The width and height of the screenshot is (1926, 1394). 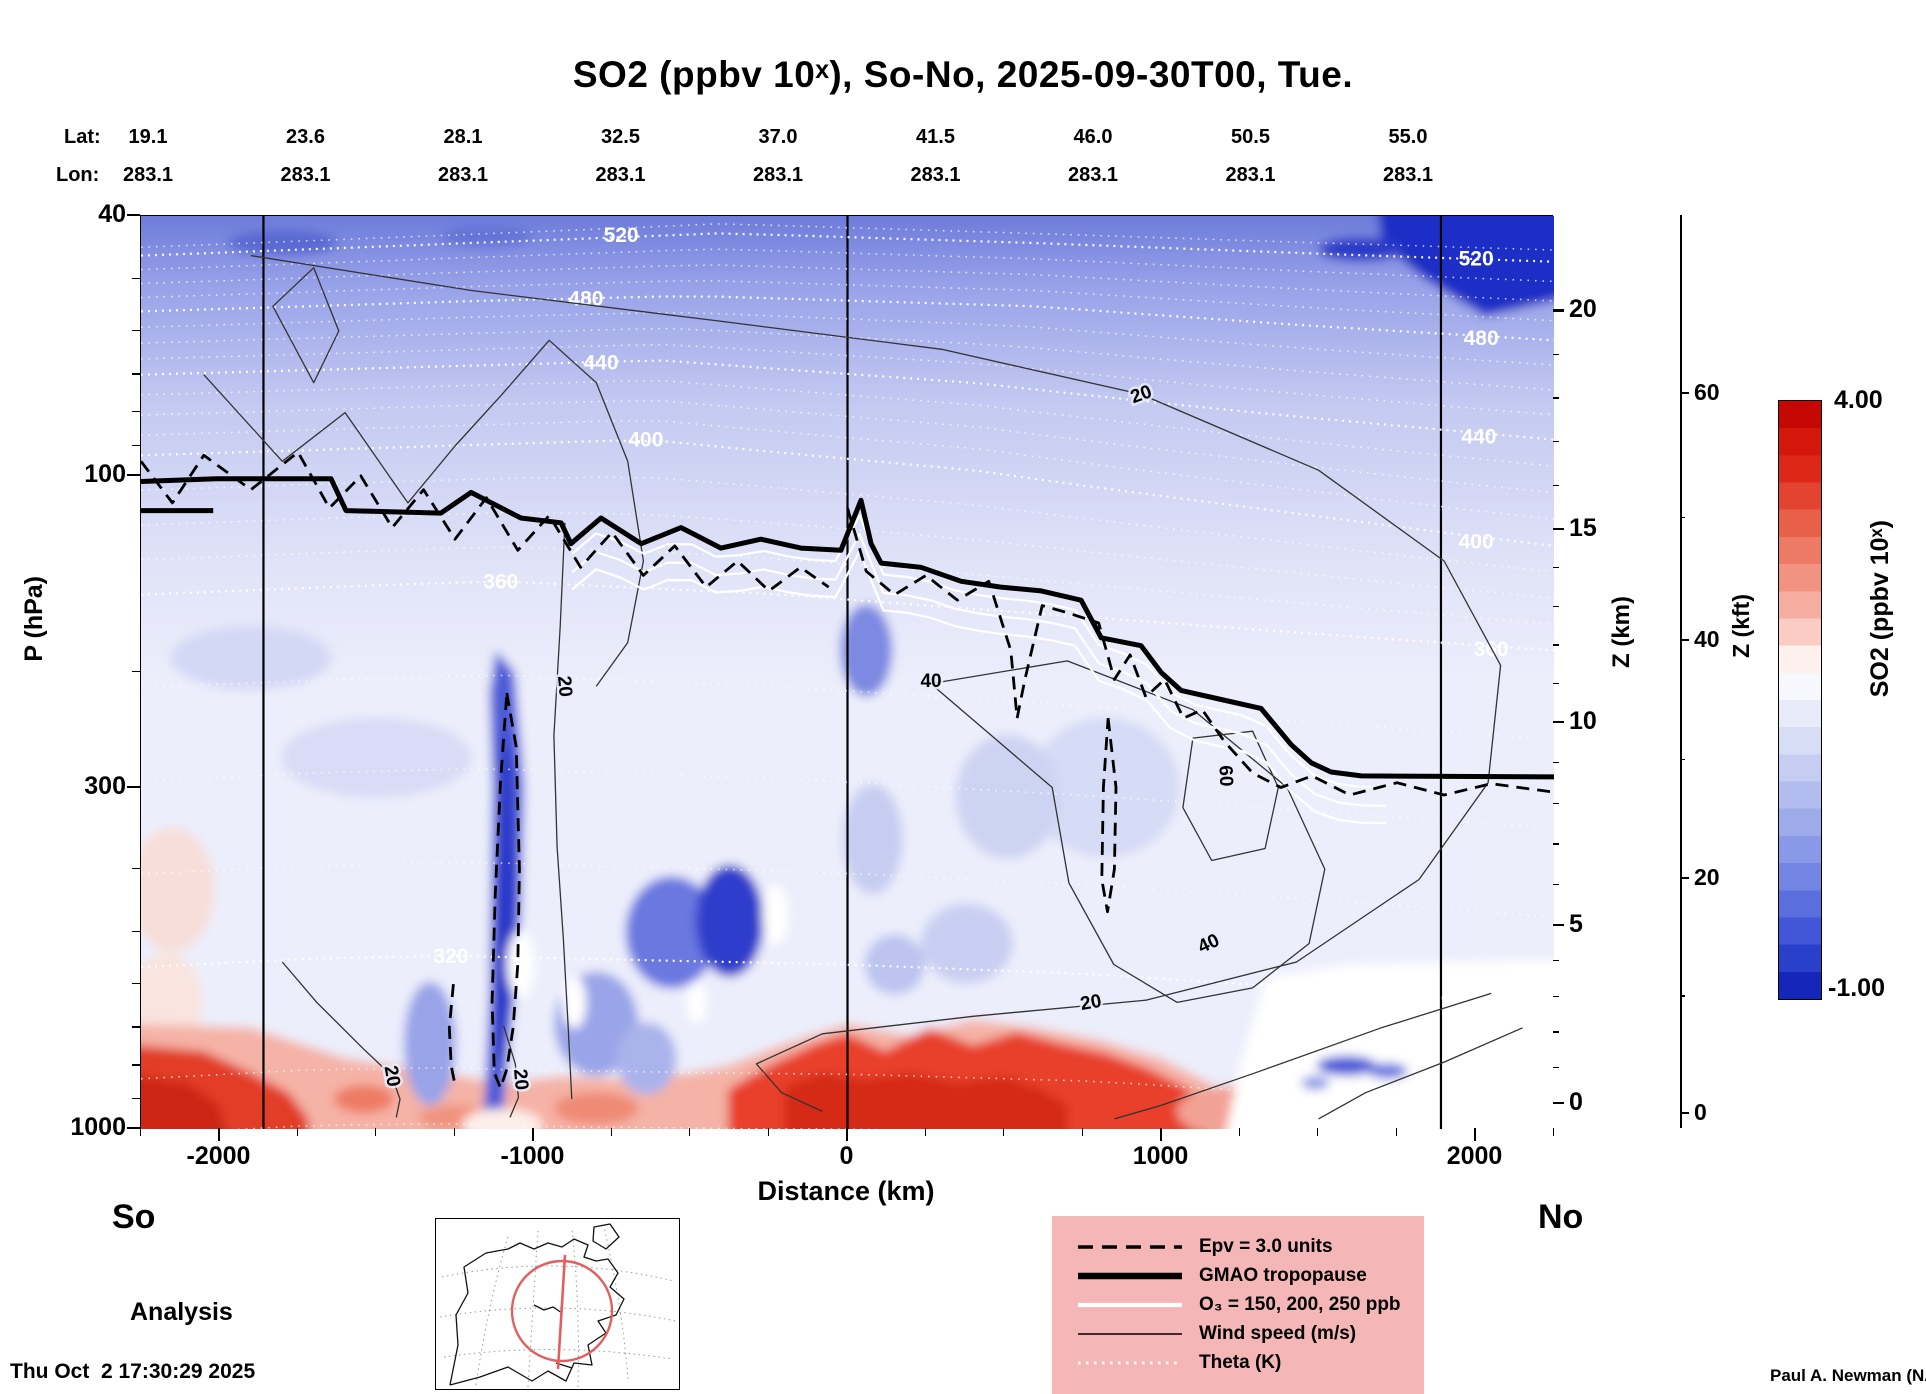 I want to click on distance-tick-label: 1000, so click(x=1160, y=1156).